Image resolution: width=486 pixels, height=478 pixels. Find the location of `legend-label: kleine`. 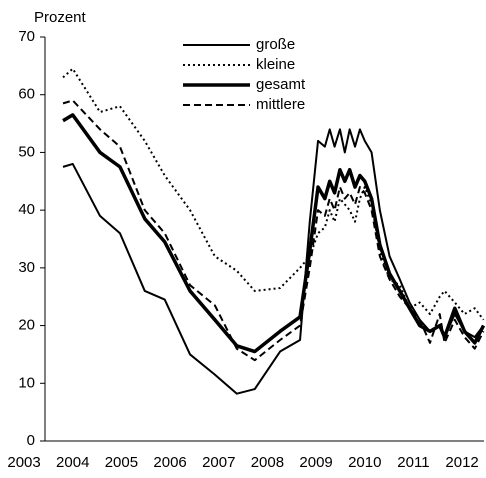

legend-label: kleine is located at coordinates (275, 64).